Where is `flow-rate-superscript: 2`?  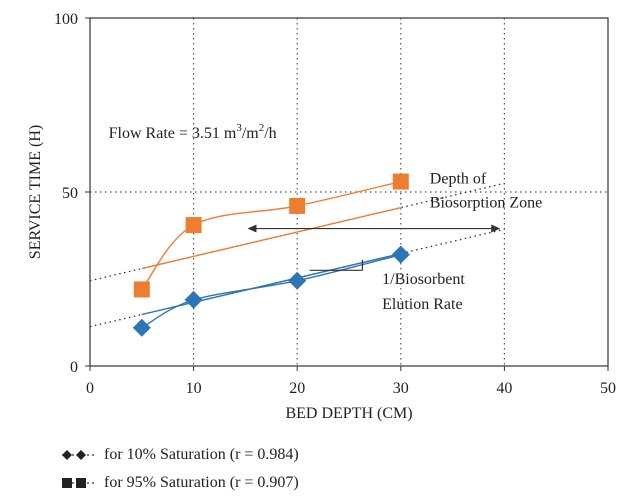
flow-rate-superscript: 2 is located at coordinates (262, 128).